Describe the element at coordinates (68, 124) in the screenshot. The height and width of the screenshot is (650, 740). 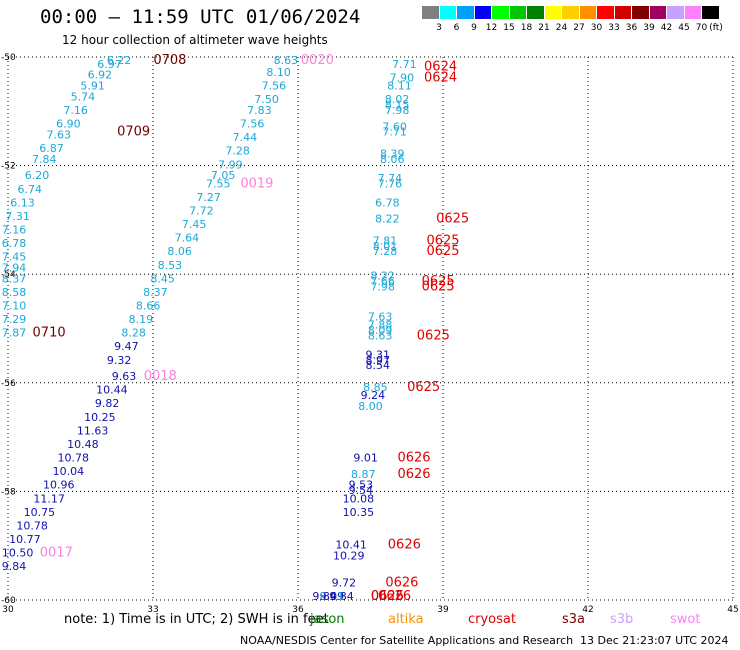
I see `wave-height-value: 6.90` at that location.